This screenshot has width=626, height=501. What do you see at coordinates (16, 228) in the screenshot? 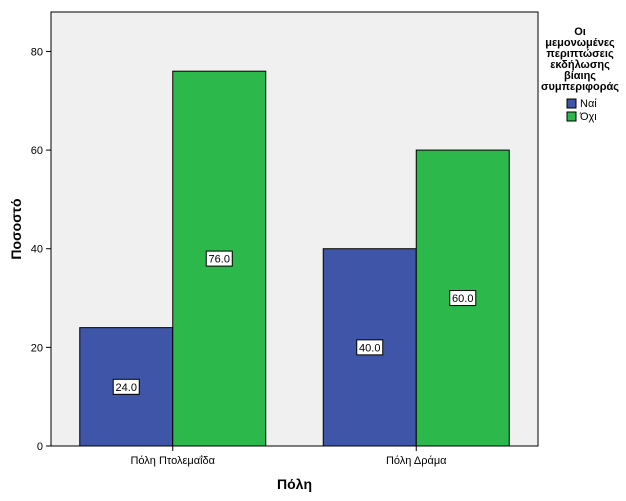
I see `y-axis-title: Ποσοστό` at bounding box center [16, 228].